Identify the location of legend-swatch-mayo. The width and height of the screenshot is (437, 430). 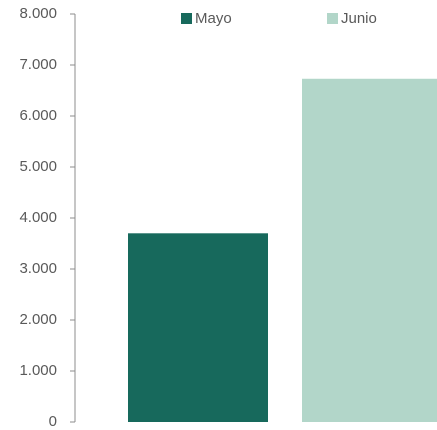
(186, 18).